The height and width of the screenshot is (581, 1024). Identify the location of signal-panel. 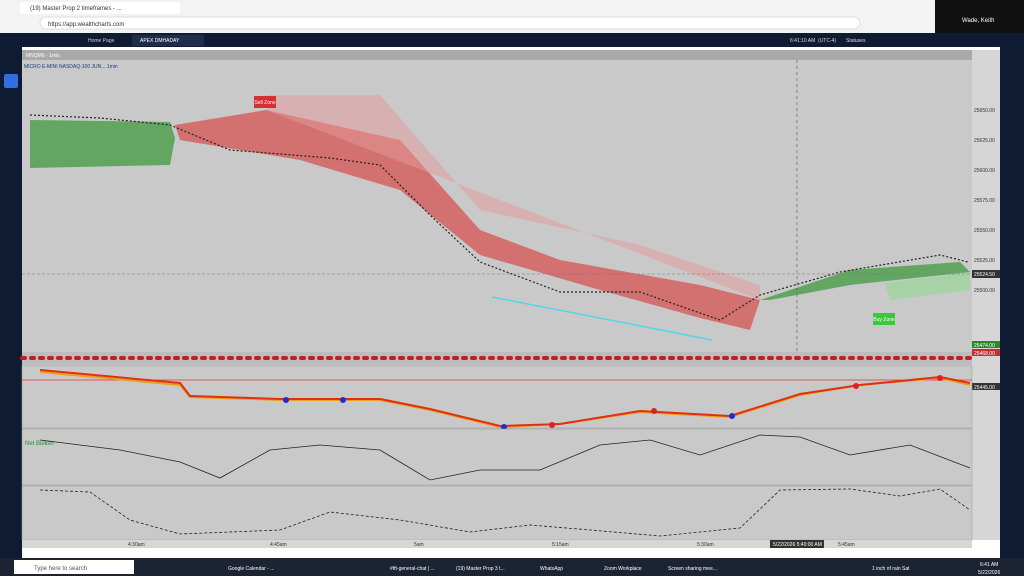
(497, 358).